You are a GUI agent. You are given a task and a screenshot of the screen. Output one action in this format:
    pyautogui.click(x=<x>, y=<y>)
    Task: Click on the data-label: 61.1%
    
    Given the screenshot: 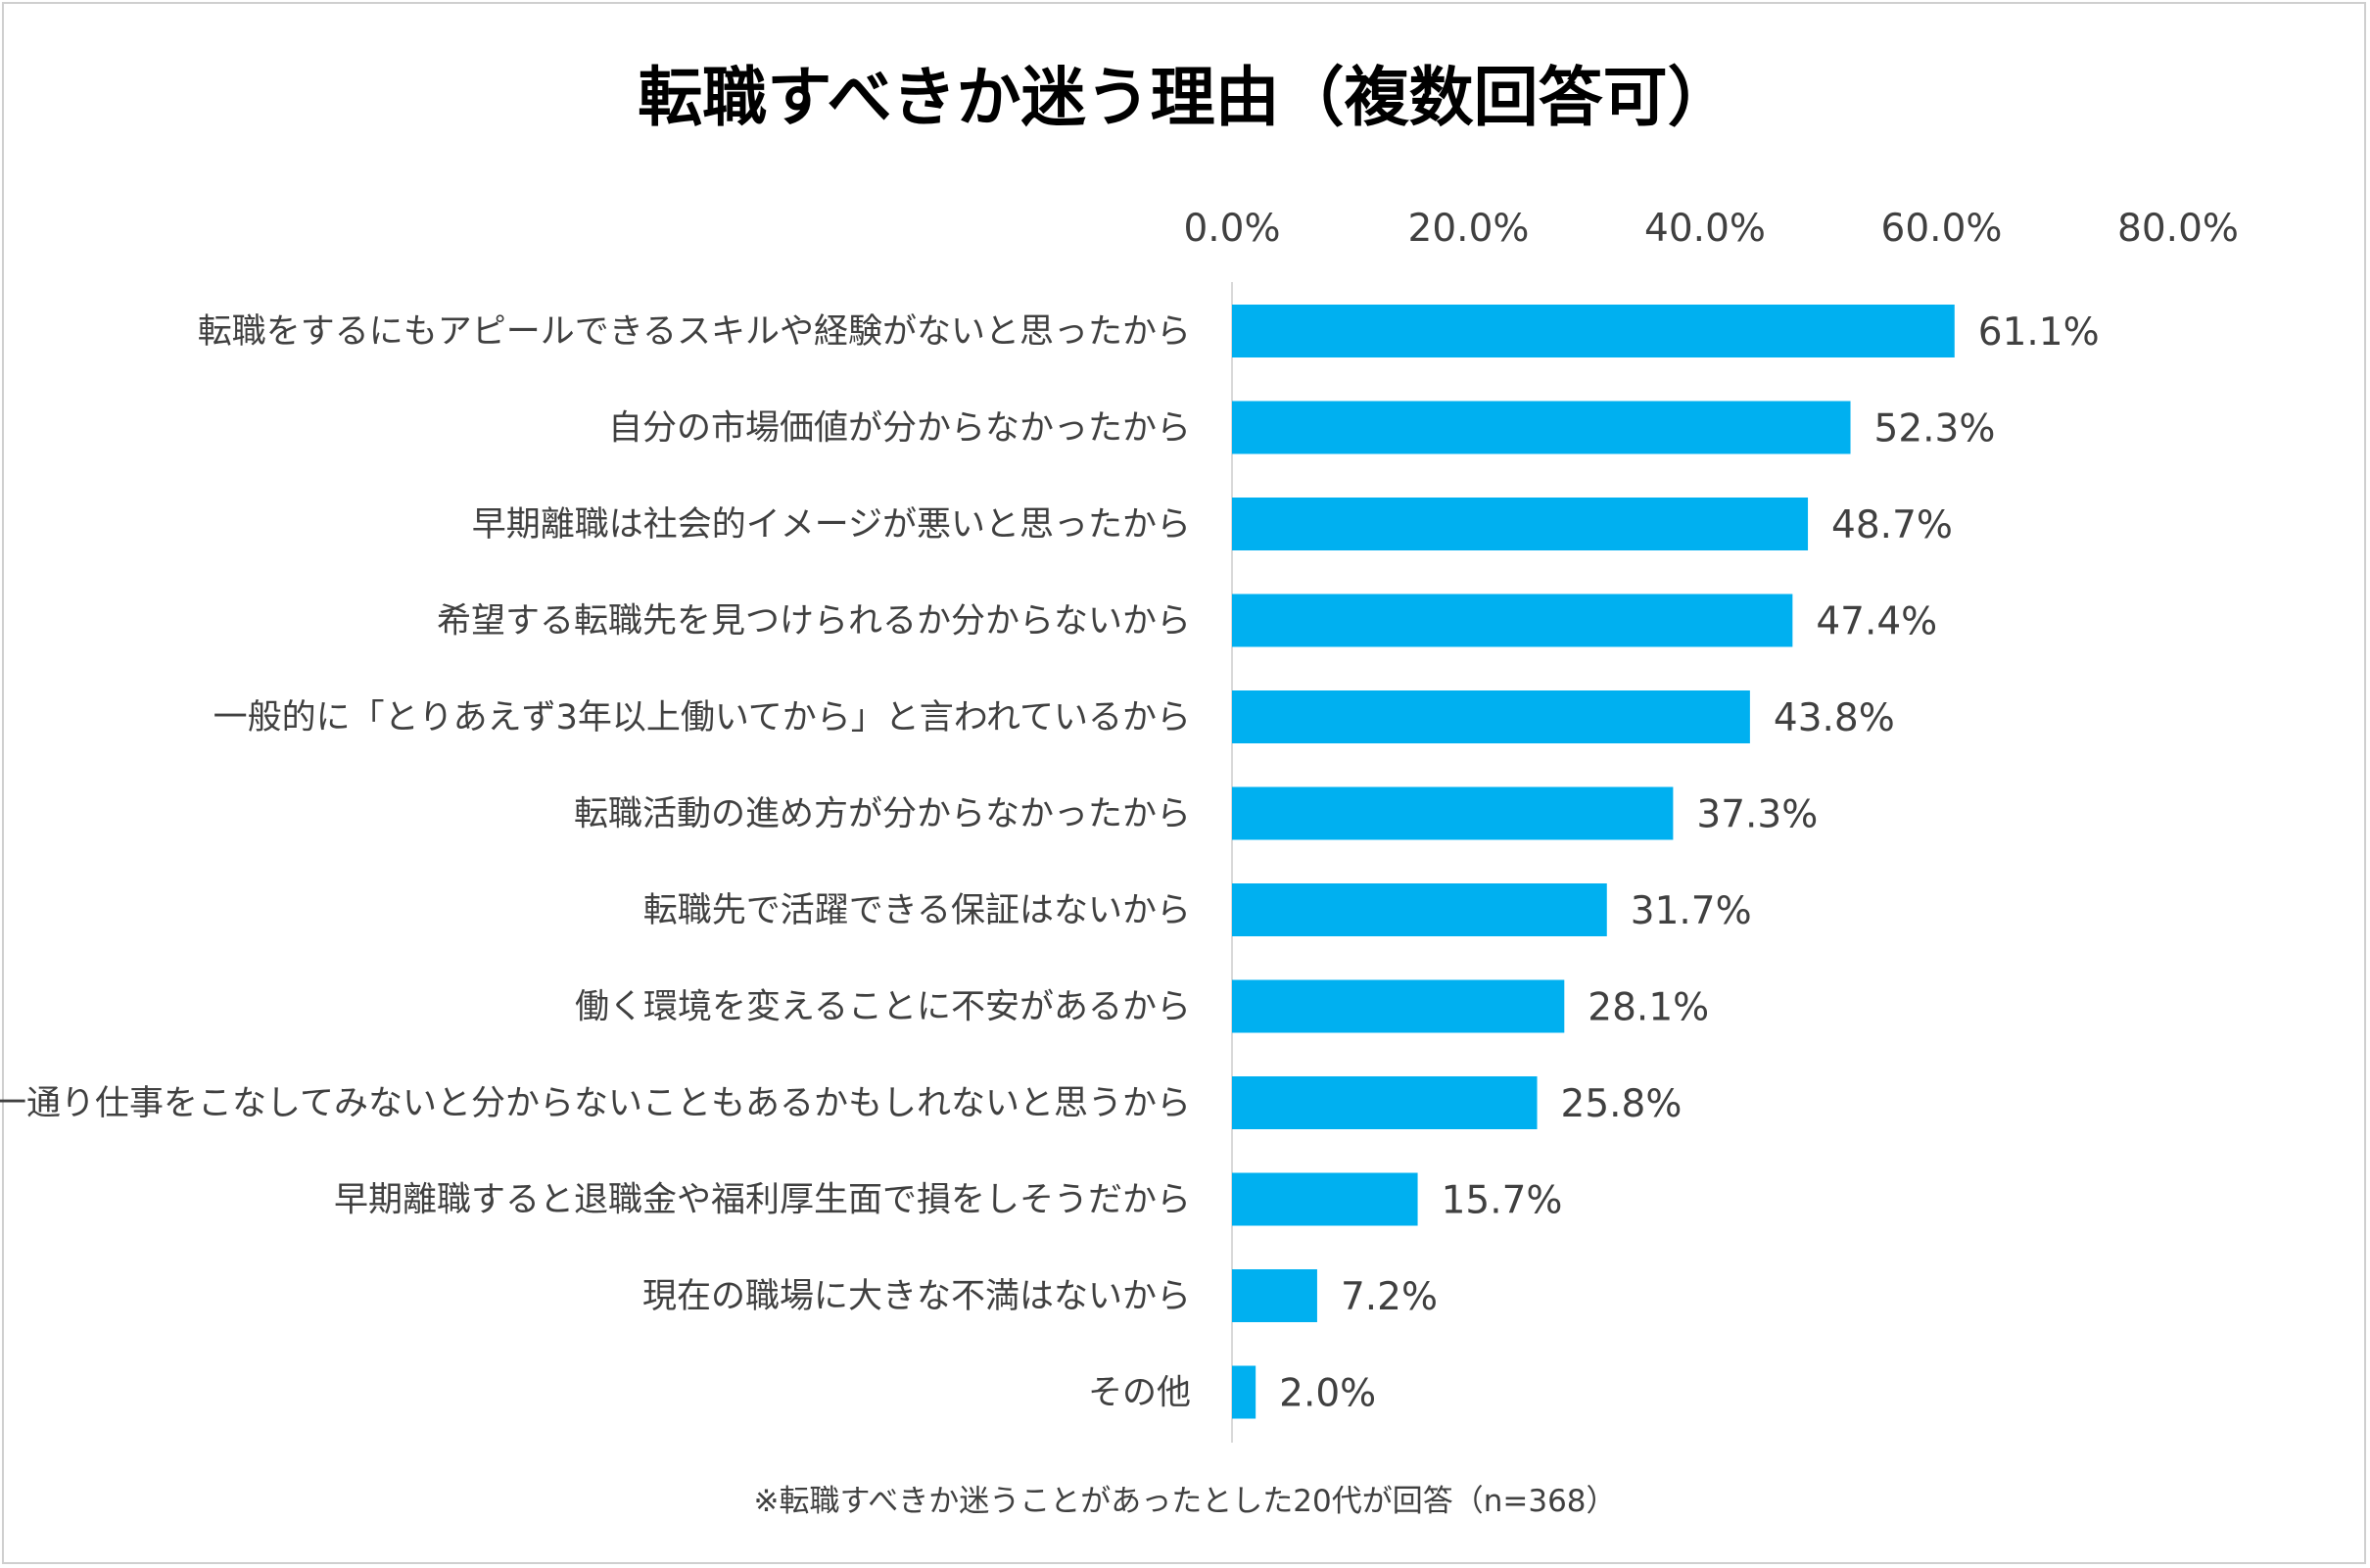 What is the action you would take?
    pyautogui.click(x=2039, y=332)
    